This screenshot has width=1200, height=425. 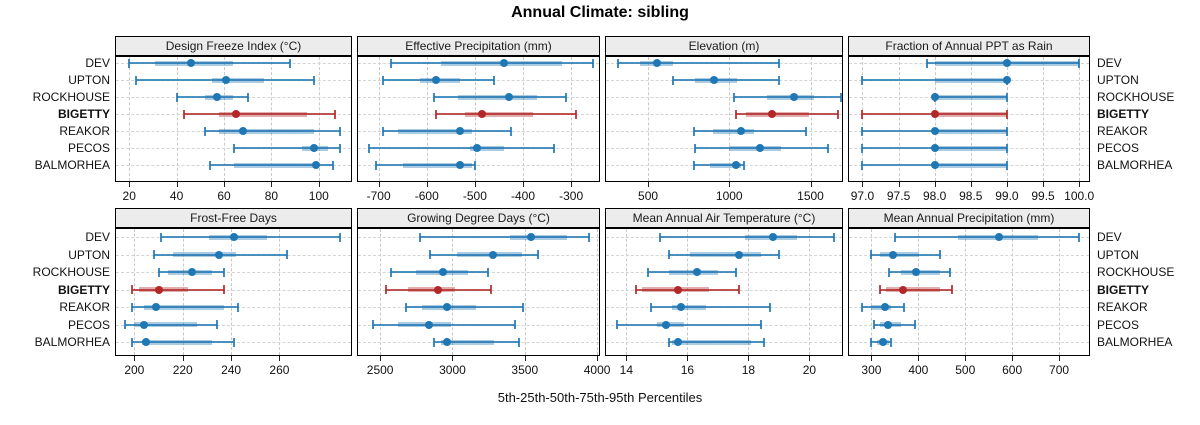 What do you see at coordinates (525, 370) in the screenshot?
I see `x-tick-label: 3500` at bounding box center [525, 370].